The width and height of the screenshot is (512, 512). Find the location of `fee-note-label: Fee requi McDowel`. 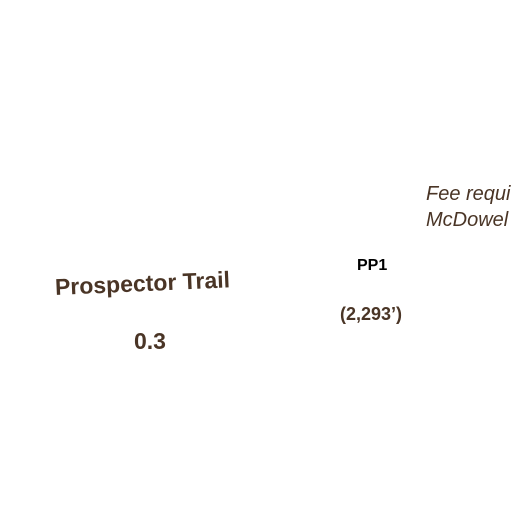

fee-note-label: Fee requi McDowel is located at coordinates (468, 207).